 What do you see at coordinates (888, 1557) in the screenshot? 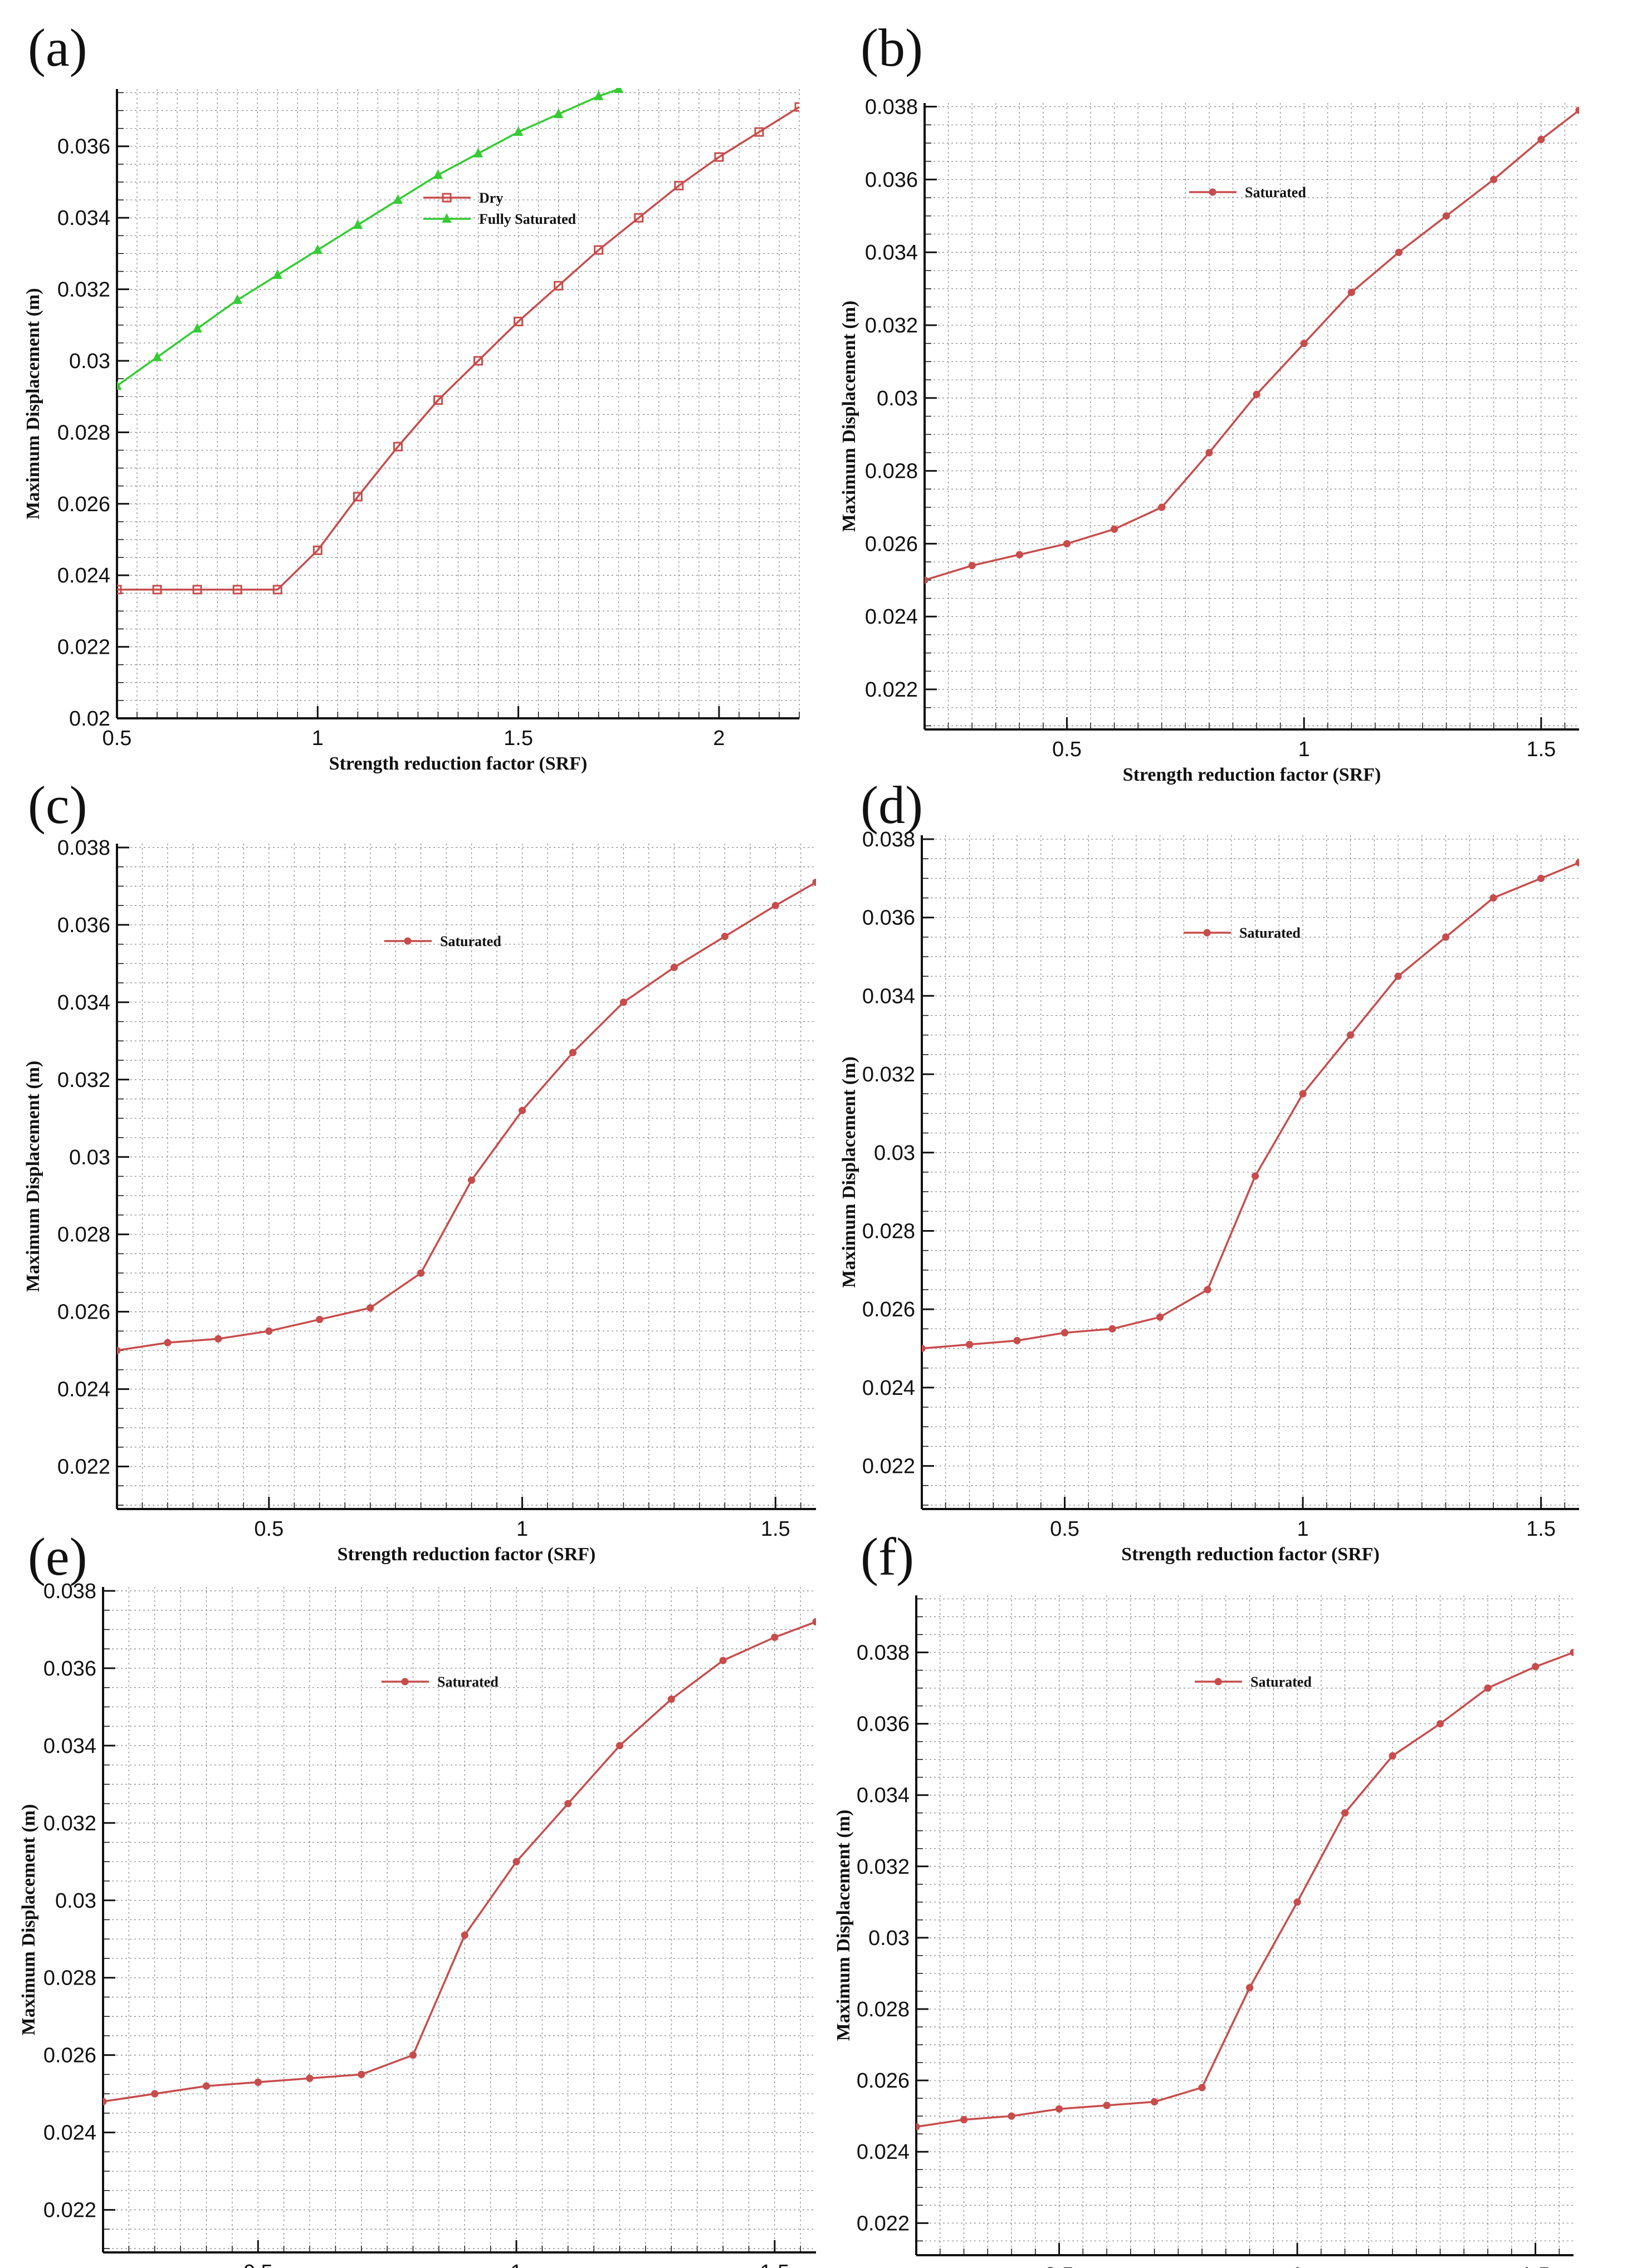
I see `panel-label: (f)` at bounding box center [888, 1557].